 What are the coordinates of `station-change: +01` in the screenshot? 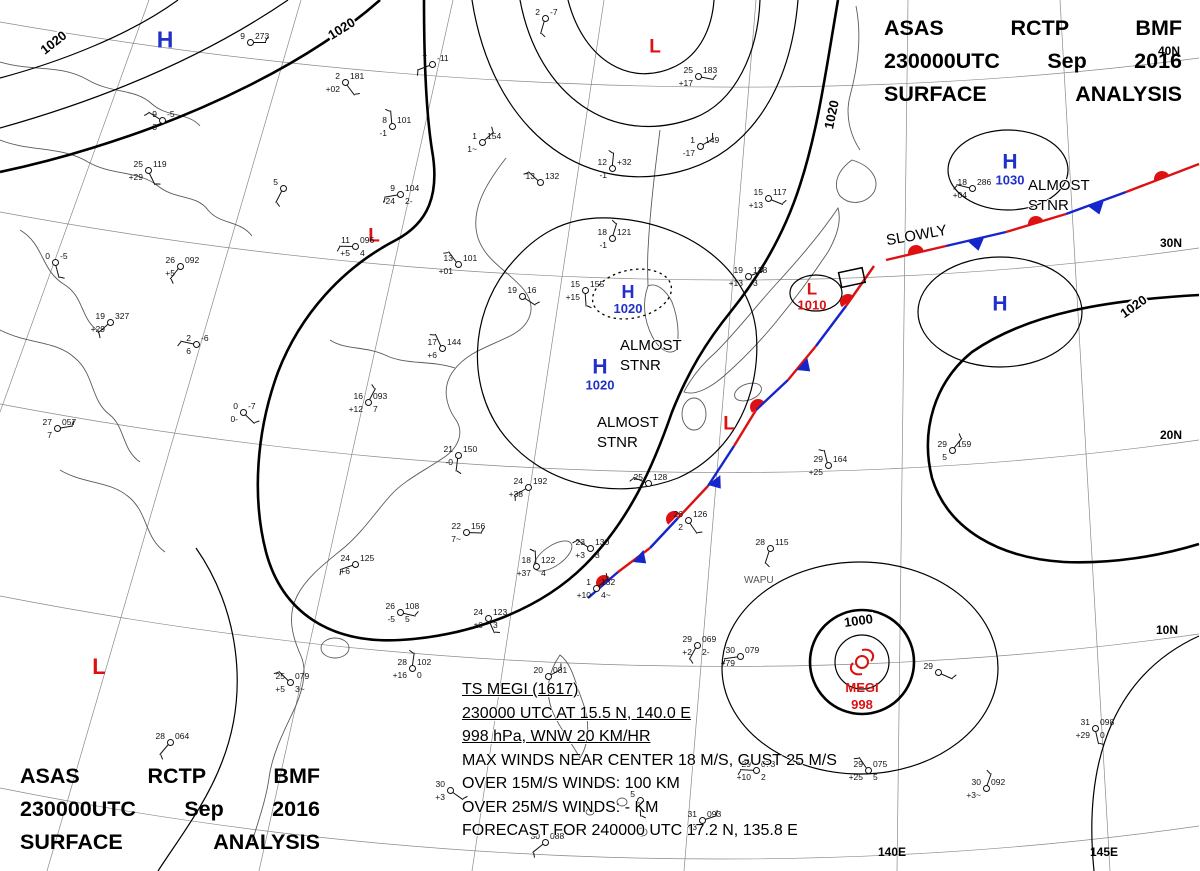 It's located at (445, 271).